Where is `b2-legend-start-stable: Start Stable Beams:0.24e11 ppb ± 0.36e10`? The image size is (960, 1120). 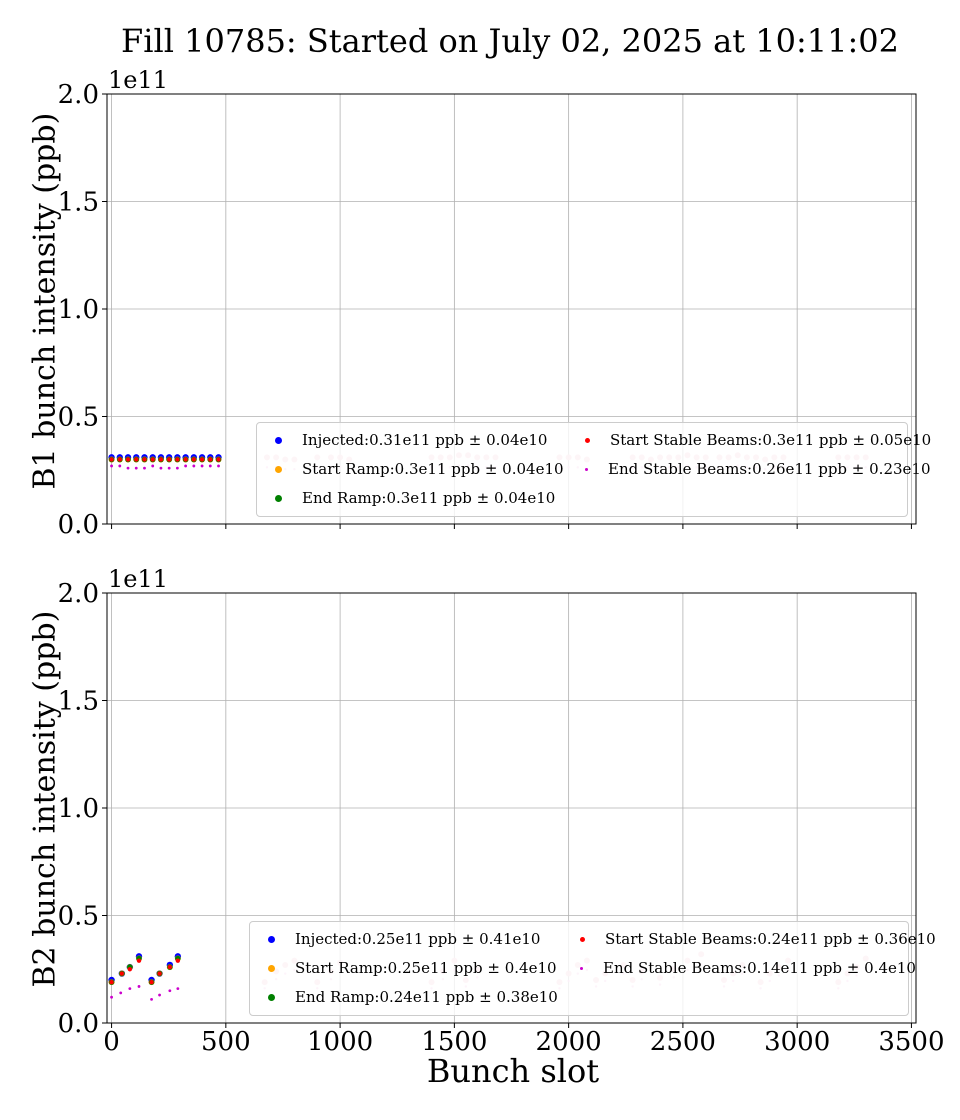
b2-legend-start-stable: Start Stable Beams:0.24e11 ppb ± 0.36e10 is located at coordinates (749, 939).